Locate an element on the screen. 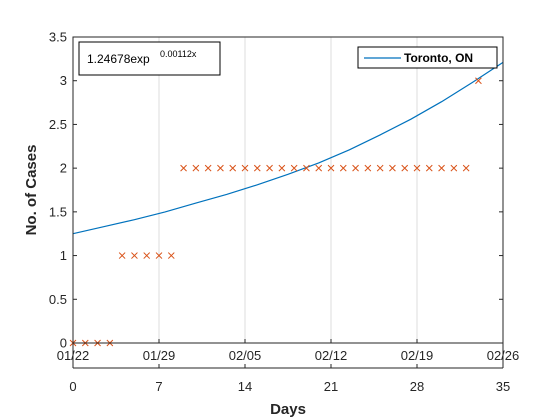  x-axis-label: Days is located at coordinates (288, 409).